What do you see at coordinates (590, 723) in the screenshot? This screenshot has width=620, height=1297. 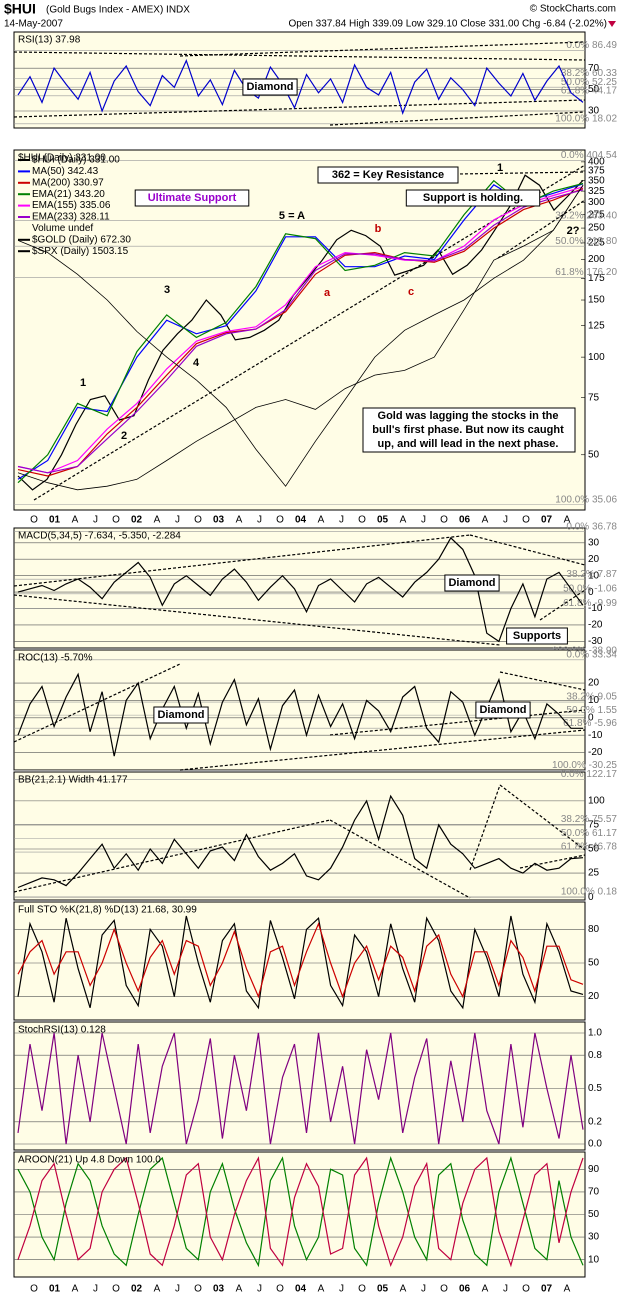 I see `fib-label: 61.8% -5.96` at bounding box center [590, 723].